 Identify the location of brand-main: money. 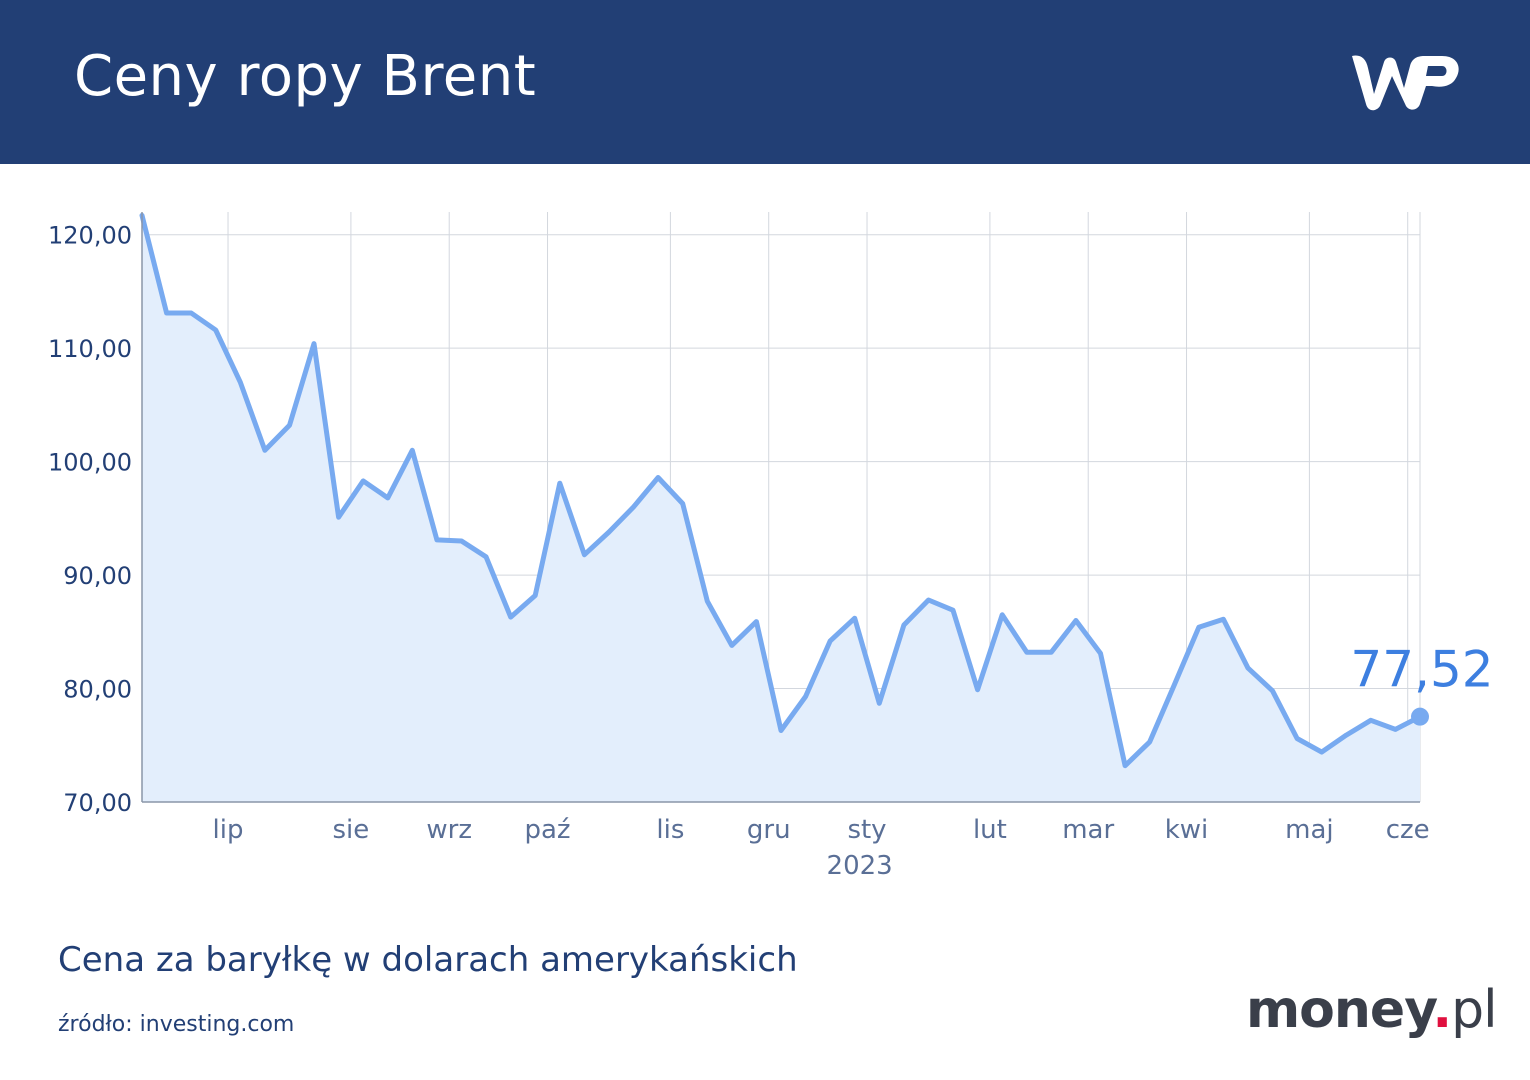
(1339, 1010).